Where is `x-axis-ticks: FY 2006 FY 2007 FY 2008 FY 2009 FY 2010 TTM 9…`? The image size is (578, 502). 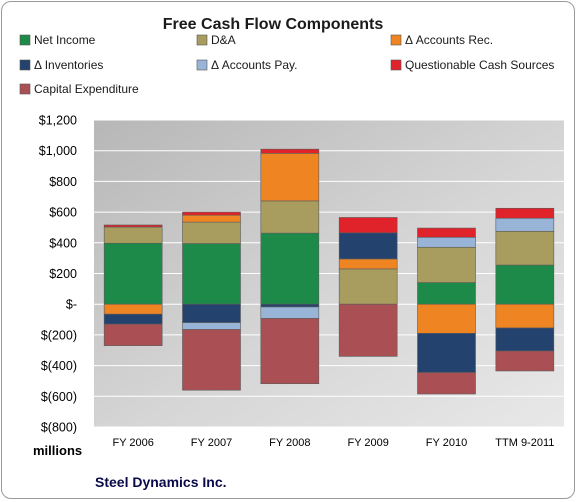 x-axis-ticks: FY 2006 FY 2007 FY 2008 FY 2009 FY 2010 TTM 9… is located at coordinates (333, 443).